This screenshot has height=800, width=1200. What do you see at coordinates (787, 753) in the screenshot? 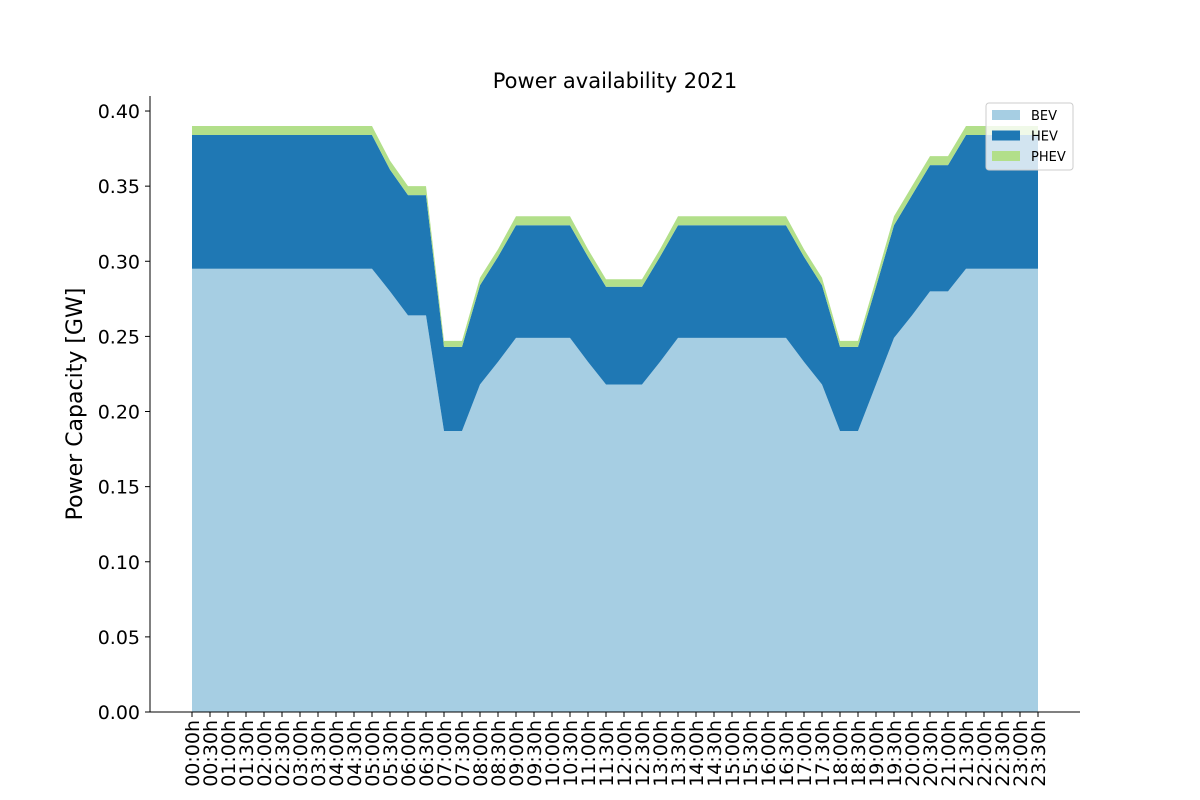
I see `x-tick-label: 16:30h` at bounding box center [787, 753].